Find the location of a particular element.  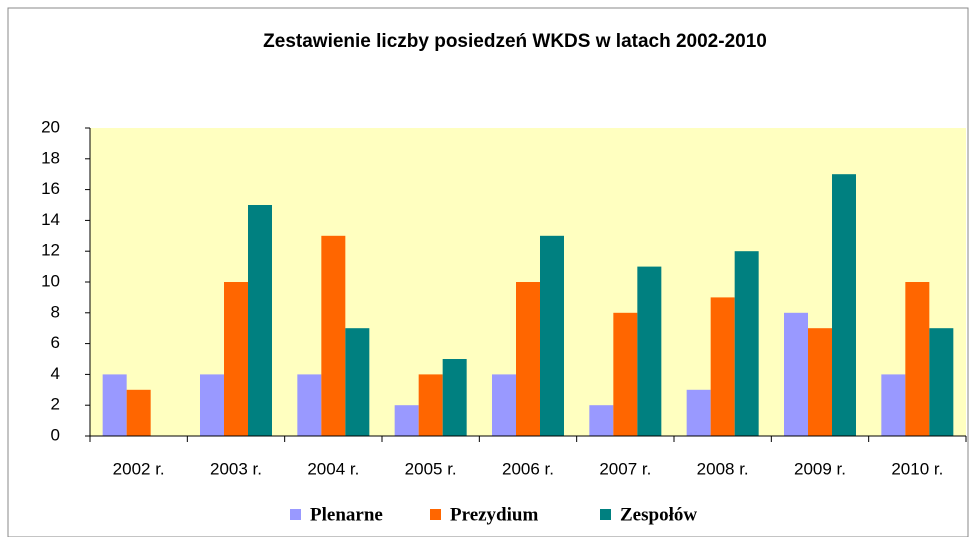

legend-label: Plenarne is located at coordinates (346, 514).